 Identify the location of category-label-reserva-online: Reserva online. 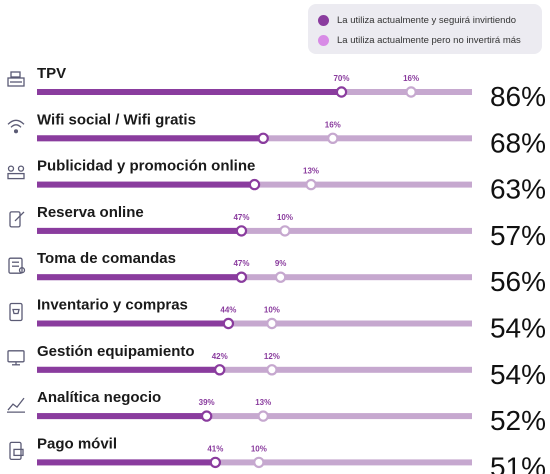
(90, 212).